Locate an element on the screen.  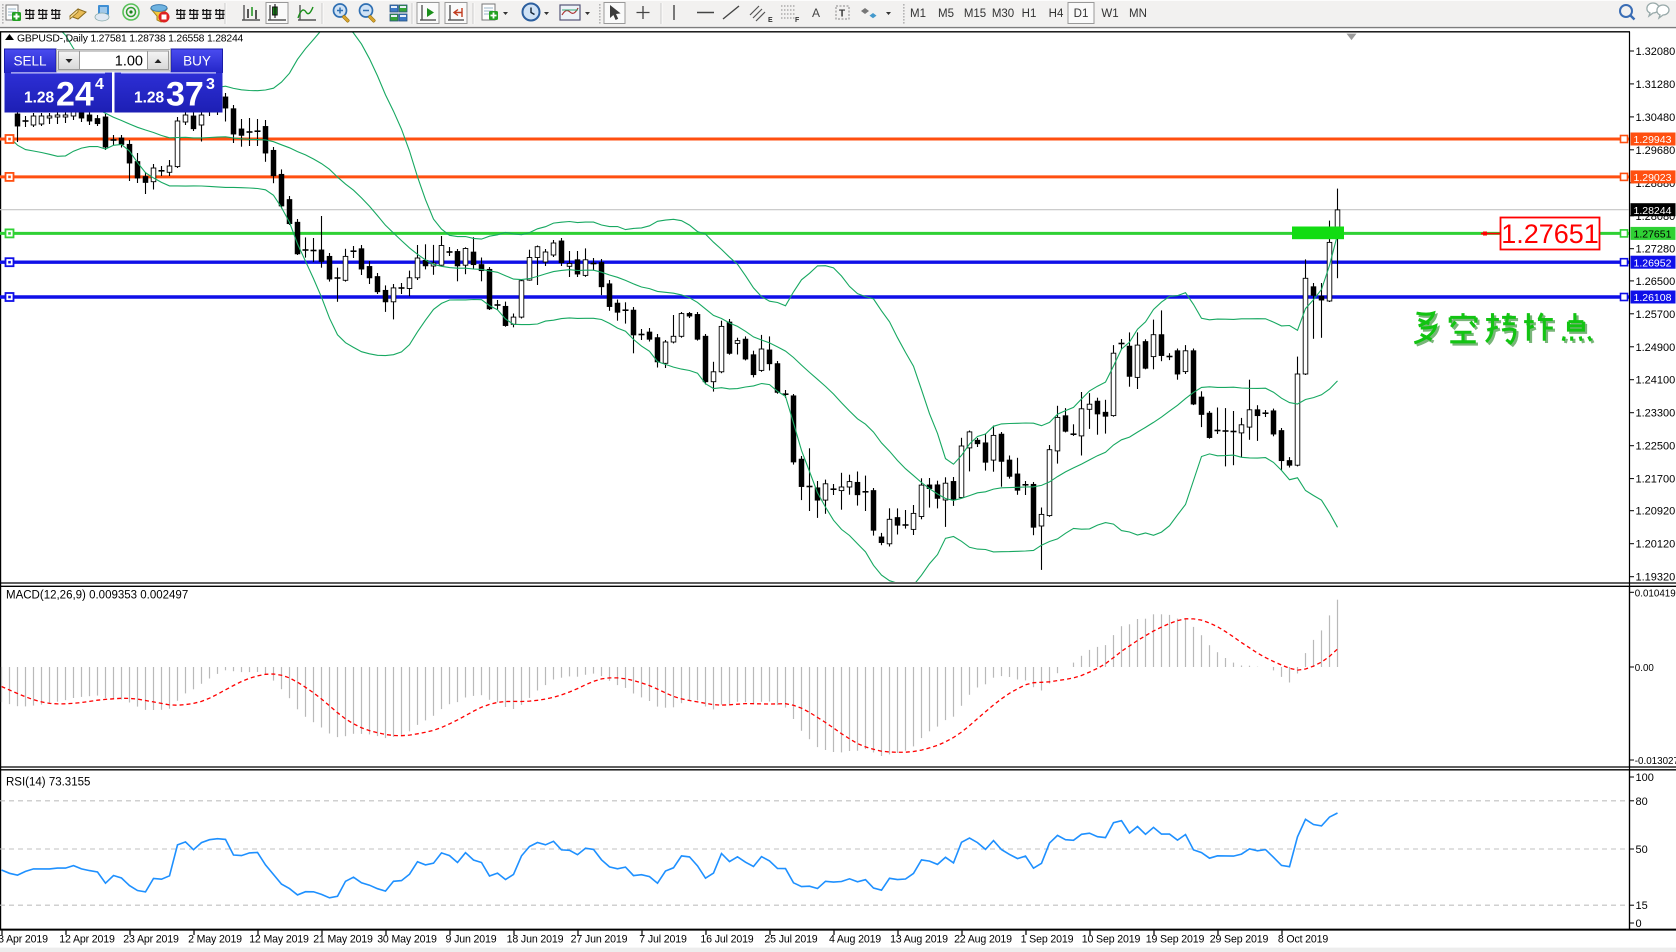
svg-text: 1.28244 is located at coordinates (1653, 211).